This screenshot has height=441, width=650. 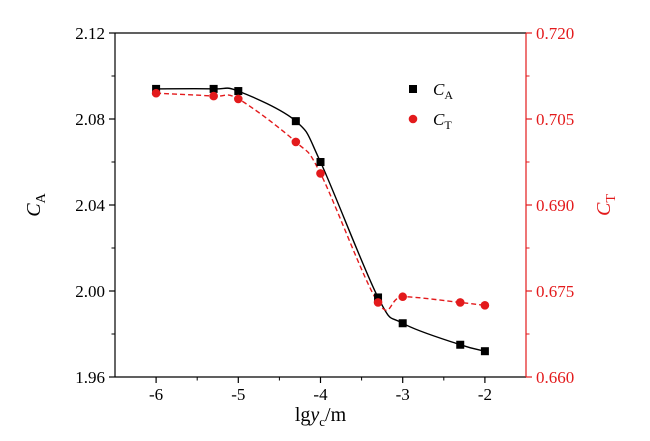 What do you see at coordinates (36, 204) in the screenshot?
I see `left-axis-title: CA` at bounding box center [36, 204].